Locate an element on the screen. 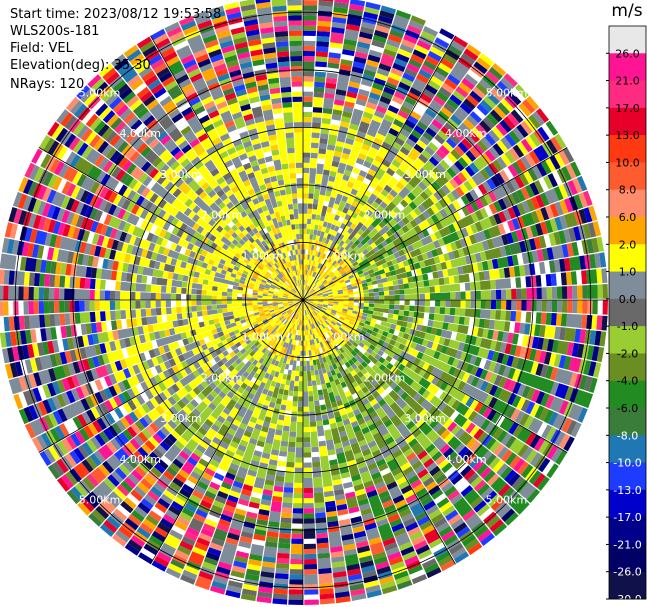  range-ring is located at coordinates (303, 300).